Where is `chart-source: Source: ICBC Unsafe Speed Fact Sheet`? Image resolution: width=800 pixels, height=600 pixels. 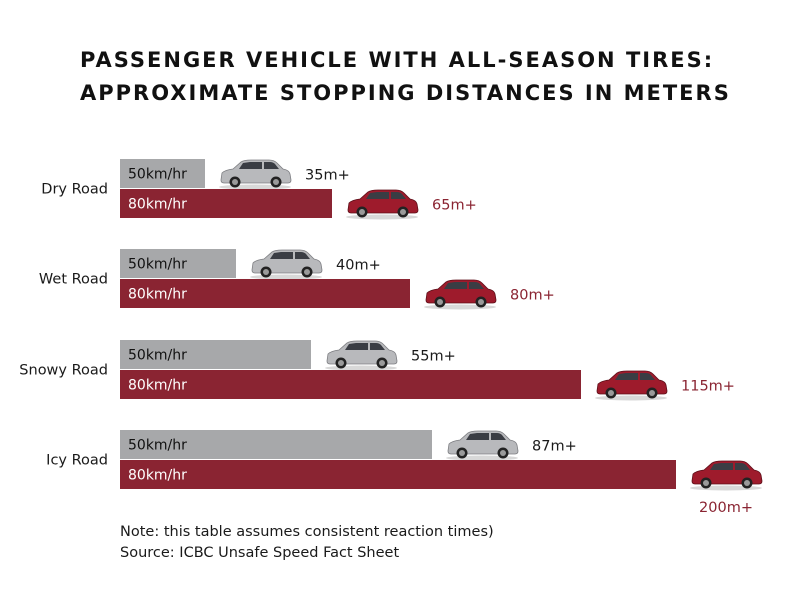
chart-source: Source: ICBC Unsafe Speed Fact Sheet is located at coordinates (260, 553).